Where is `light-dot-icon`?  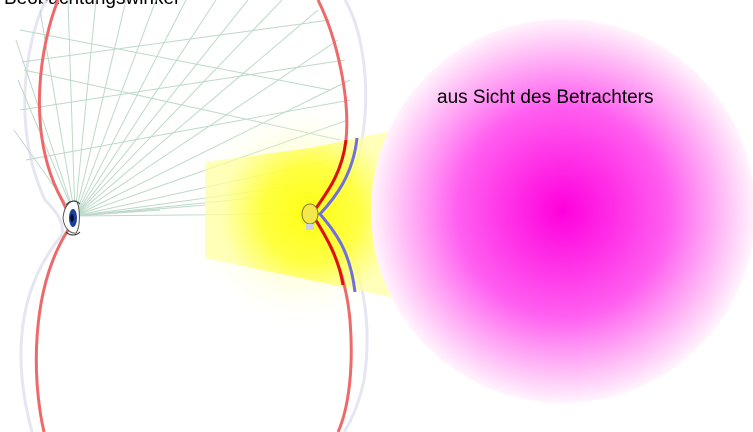
light-dot-icon is located at coordinates (310, 216).